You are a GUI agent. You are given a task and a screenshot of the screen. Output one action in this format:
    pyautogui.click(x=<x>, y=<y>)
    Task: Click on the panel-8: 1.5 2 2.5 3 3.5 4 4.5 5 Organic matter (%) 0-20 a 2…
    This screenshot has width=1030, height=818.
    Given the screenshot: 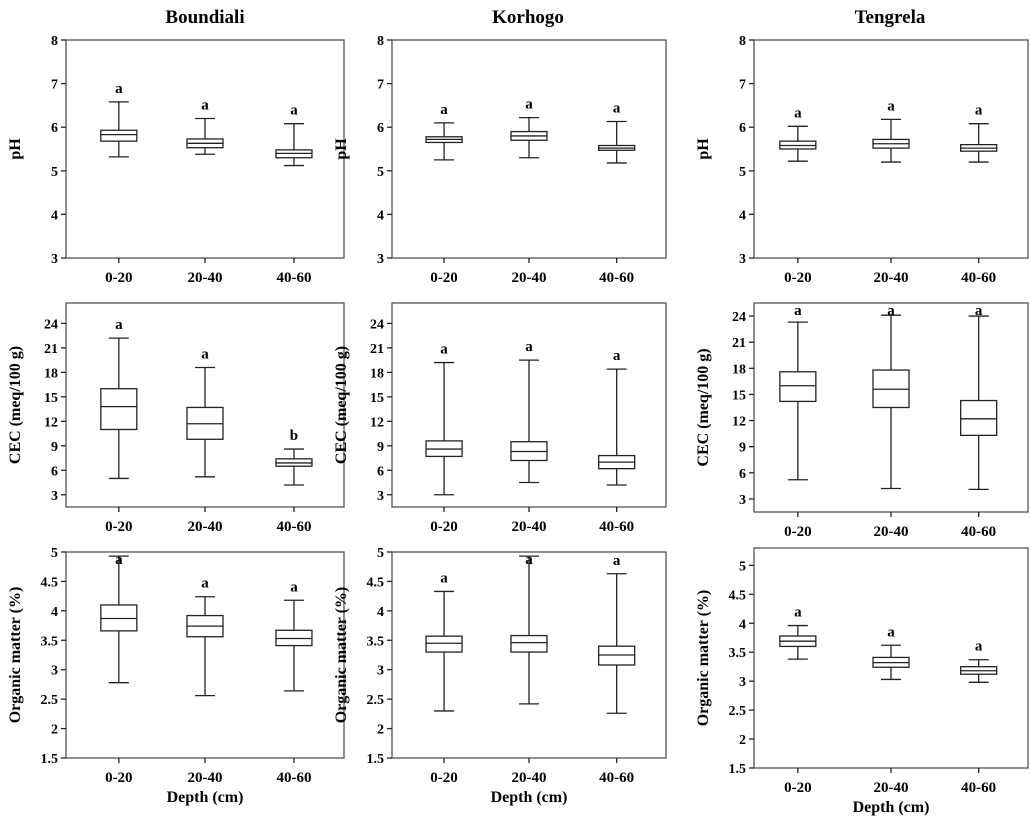 What is the action you would take?
    pyautogui.click(x=500, y=676)
    